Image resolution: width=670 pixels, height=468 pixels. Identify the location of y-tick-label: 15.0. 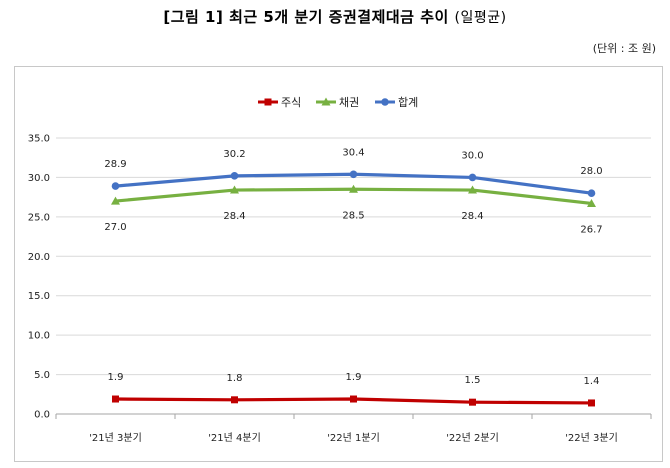
(39, 296).